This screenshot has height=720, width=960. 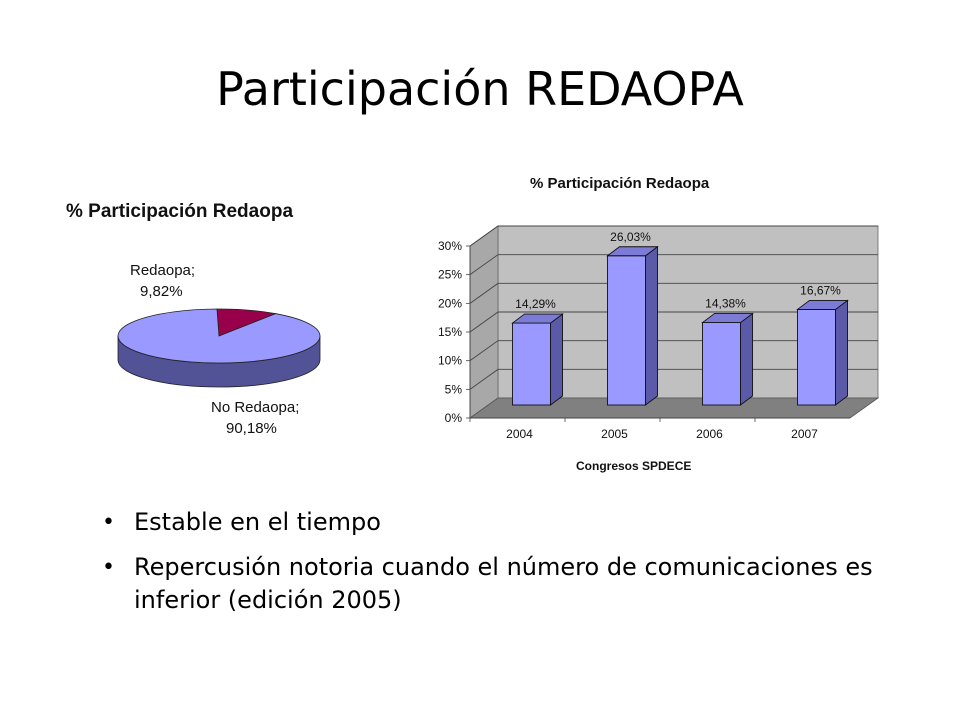 I want to click on bar-2005, so click(x=626, y=330).